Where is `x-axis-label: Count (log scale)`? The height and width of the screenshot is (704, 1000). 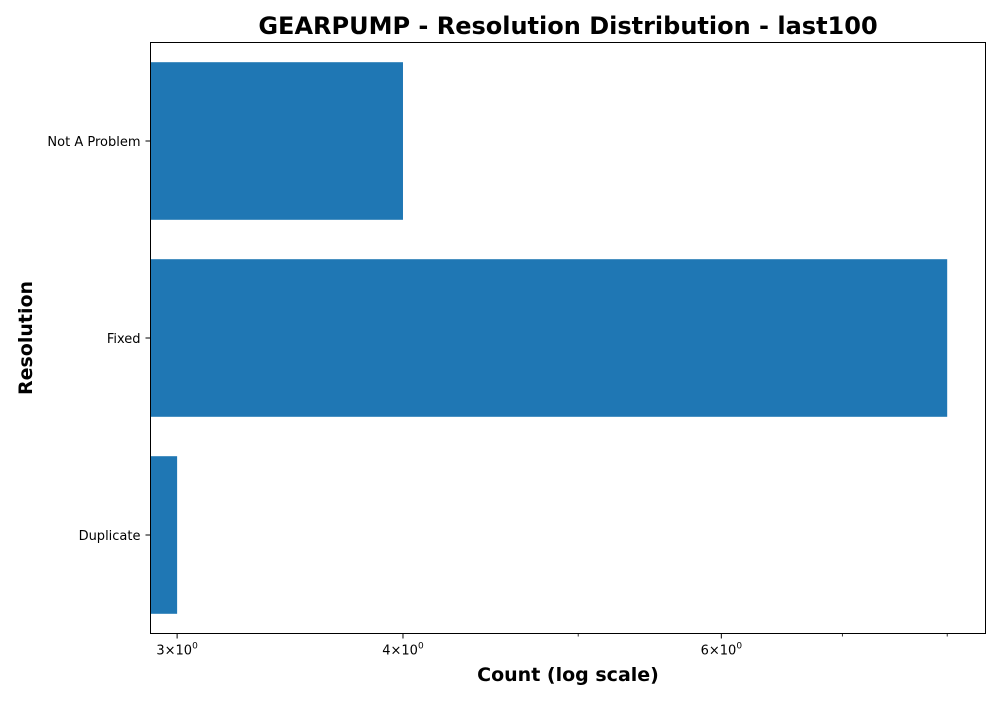
x-axis-label: Count (log scale) is located at coordinates (568, 675).